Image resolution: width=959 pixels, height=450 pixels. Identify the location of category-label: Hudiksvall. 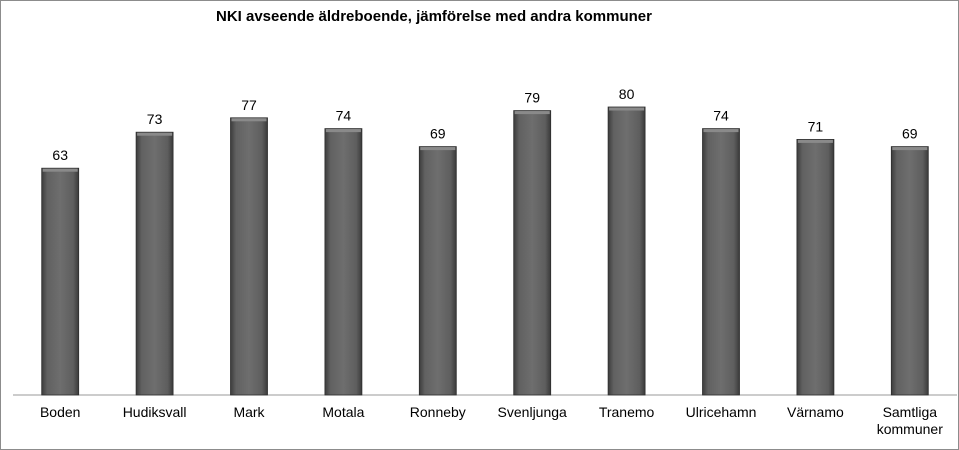
(155, 412).